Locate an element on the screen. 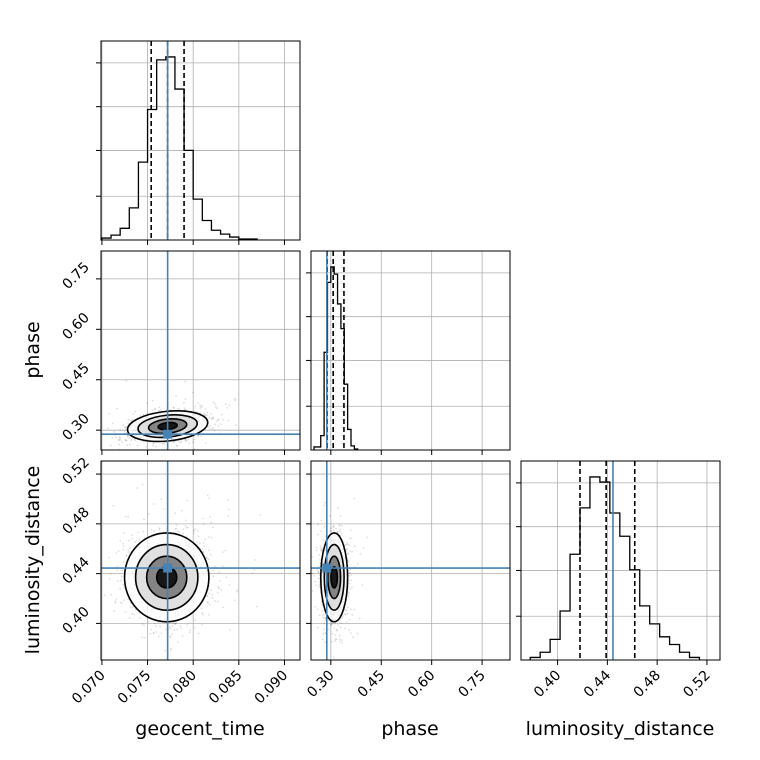  ylabel-luminosity-distance: luminosity_distance is located at coordinates (33, 560).